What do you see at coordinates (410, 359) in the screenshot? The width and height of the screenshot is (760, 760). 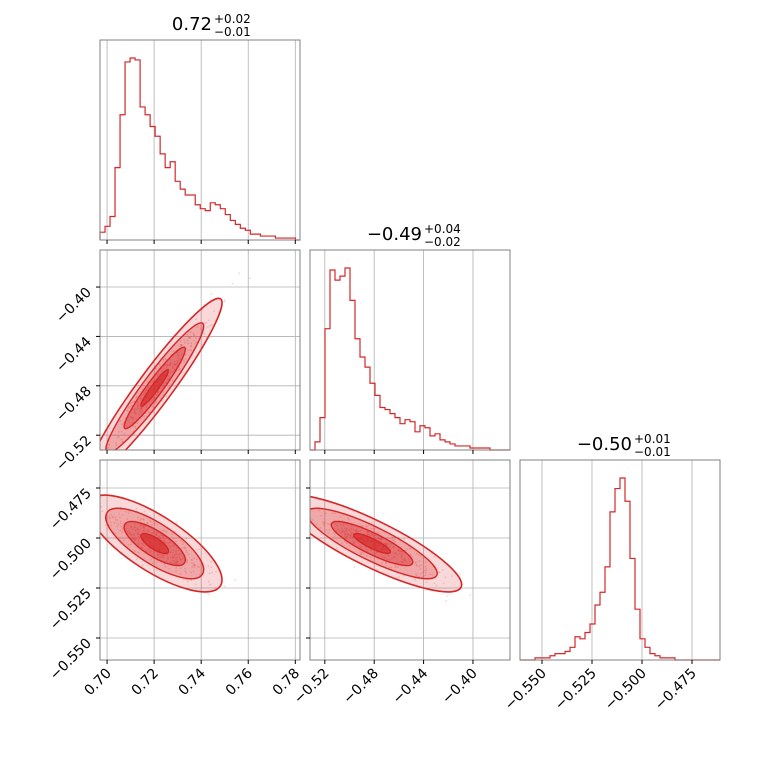 I see `histogram-step-line` at bounding box center [410, 359].